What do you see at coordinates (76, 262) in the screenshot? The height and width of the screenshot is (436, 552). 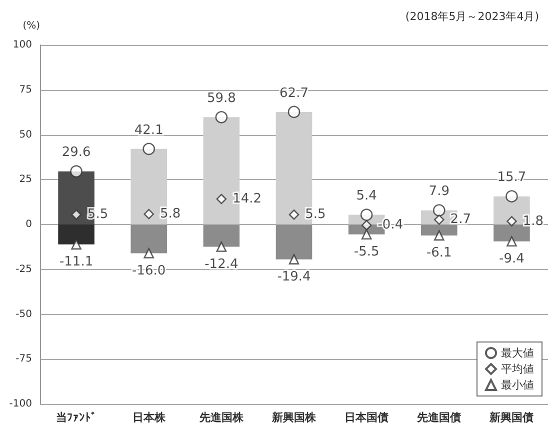 I see `data-label: -11.1` at bounding box center [76, 262].